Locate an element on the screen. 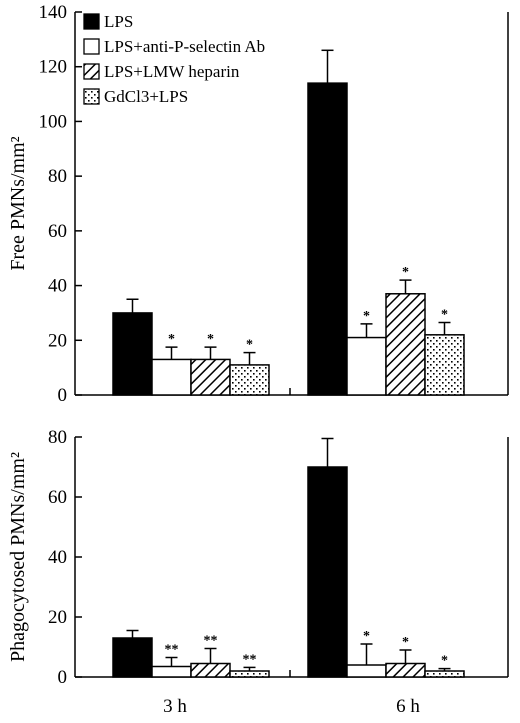 The width and height of the screenshot is (520, 723). legend-label: LPS+LMW heparin is located at coordinates (172, 71).